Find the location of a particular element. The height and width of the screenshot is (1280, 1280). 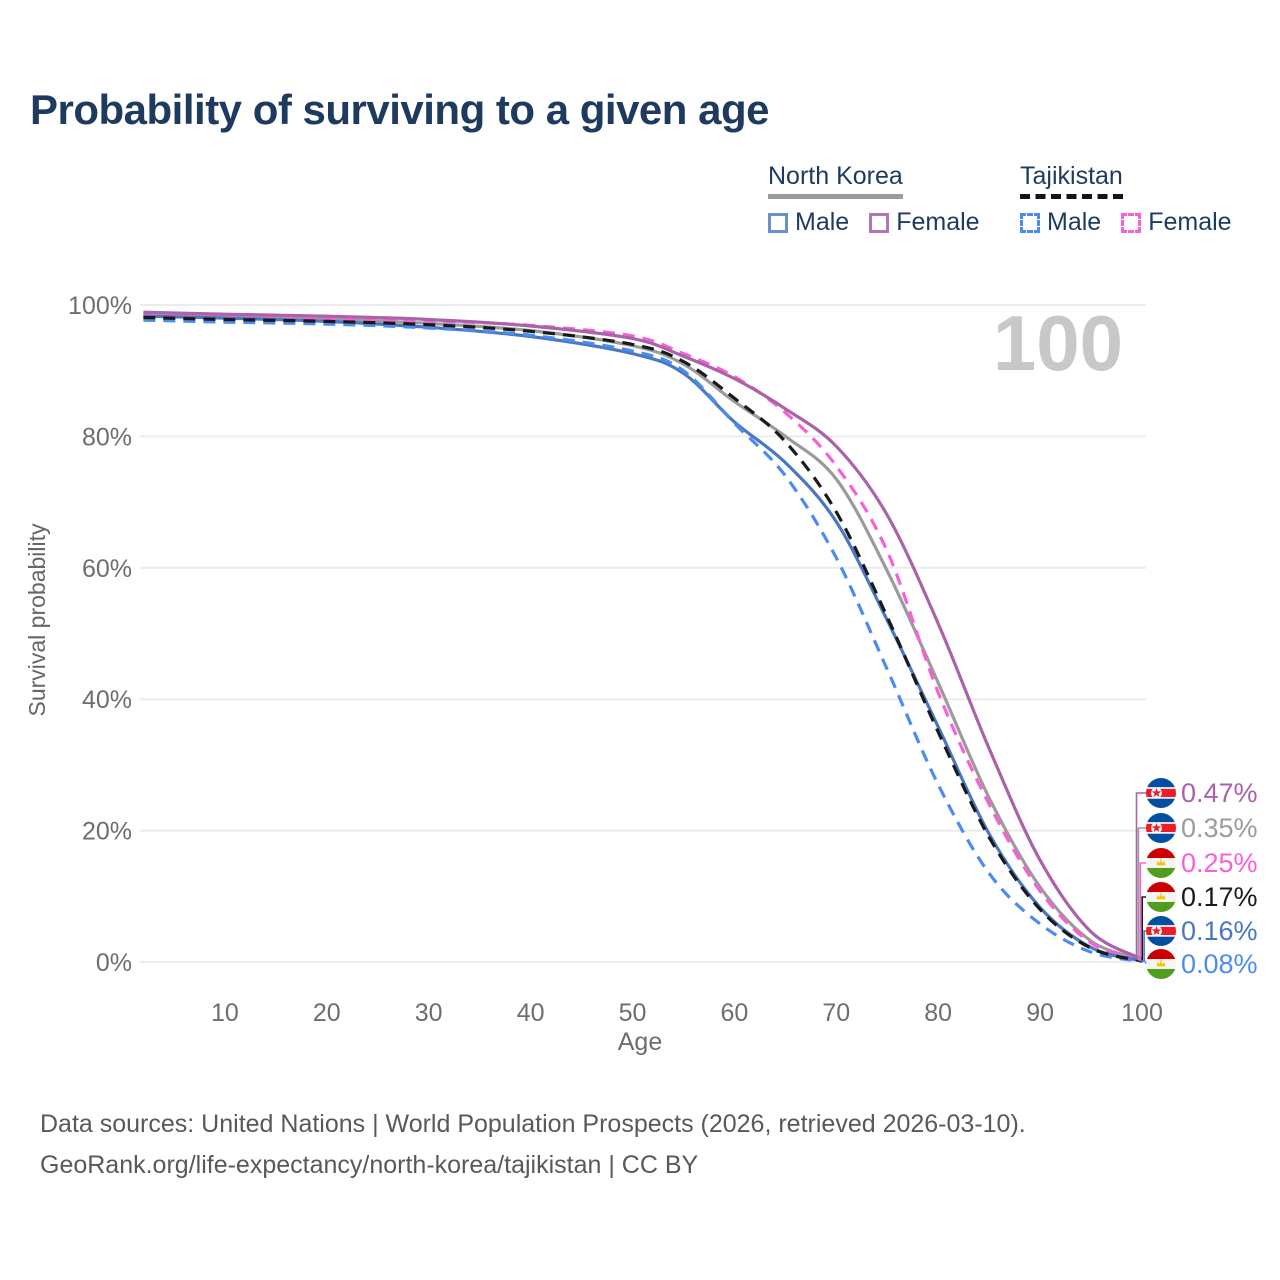

legend-items-tajikistan: Male Female is located at coordinates (1126, 222).